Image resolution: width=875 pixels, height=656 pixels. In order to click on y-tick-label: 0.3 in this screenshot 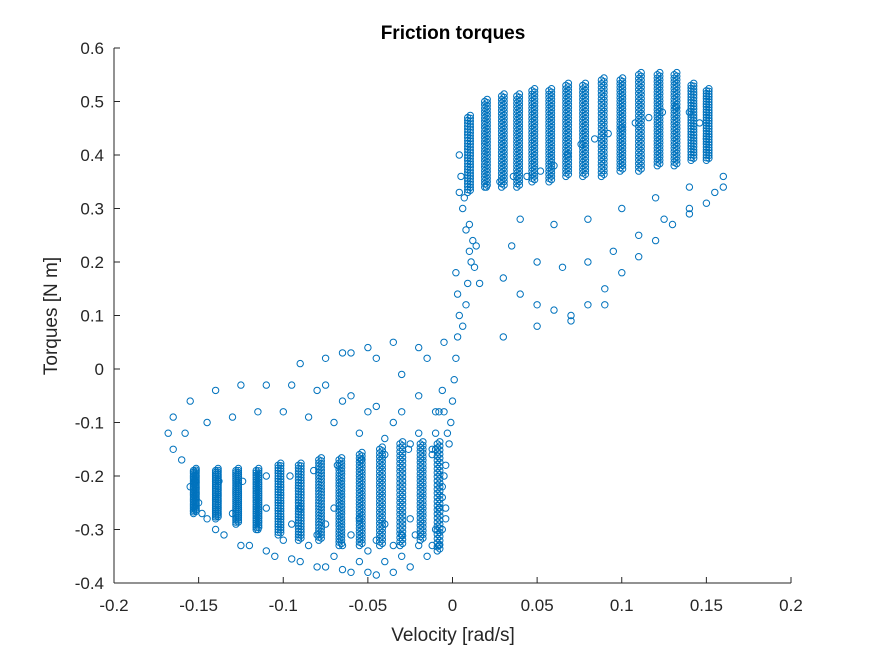, I will do `click(92, 209)`.